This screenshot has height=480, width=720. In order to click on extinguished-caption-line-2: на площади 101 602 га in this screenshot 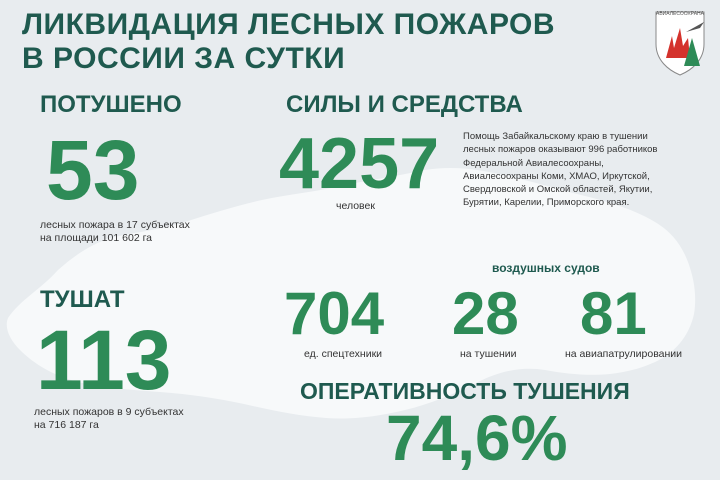, I will do `click(96, 238)`.